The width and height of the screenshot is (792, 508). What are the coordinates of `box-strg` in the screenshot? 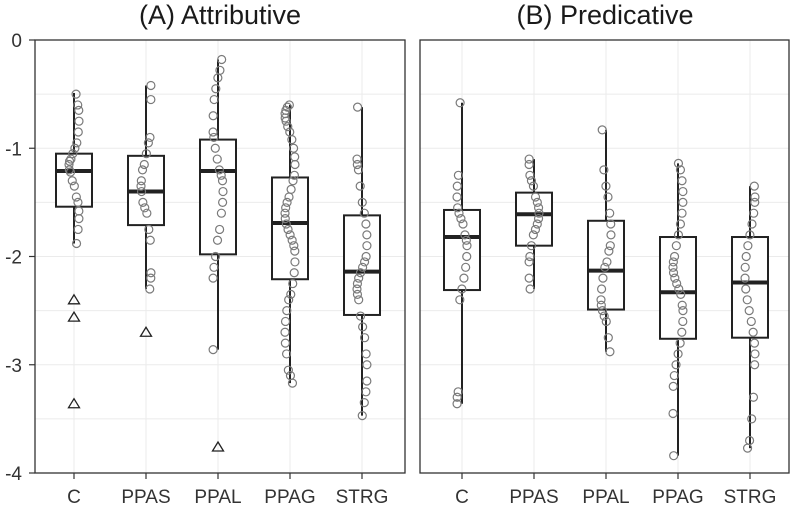 It's located at (750, 317).